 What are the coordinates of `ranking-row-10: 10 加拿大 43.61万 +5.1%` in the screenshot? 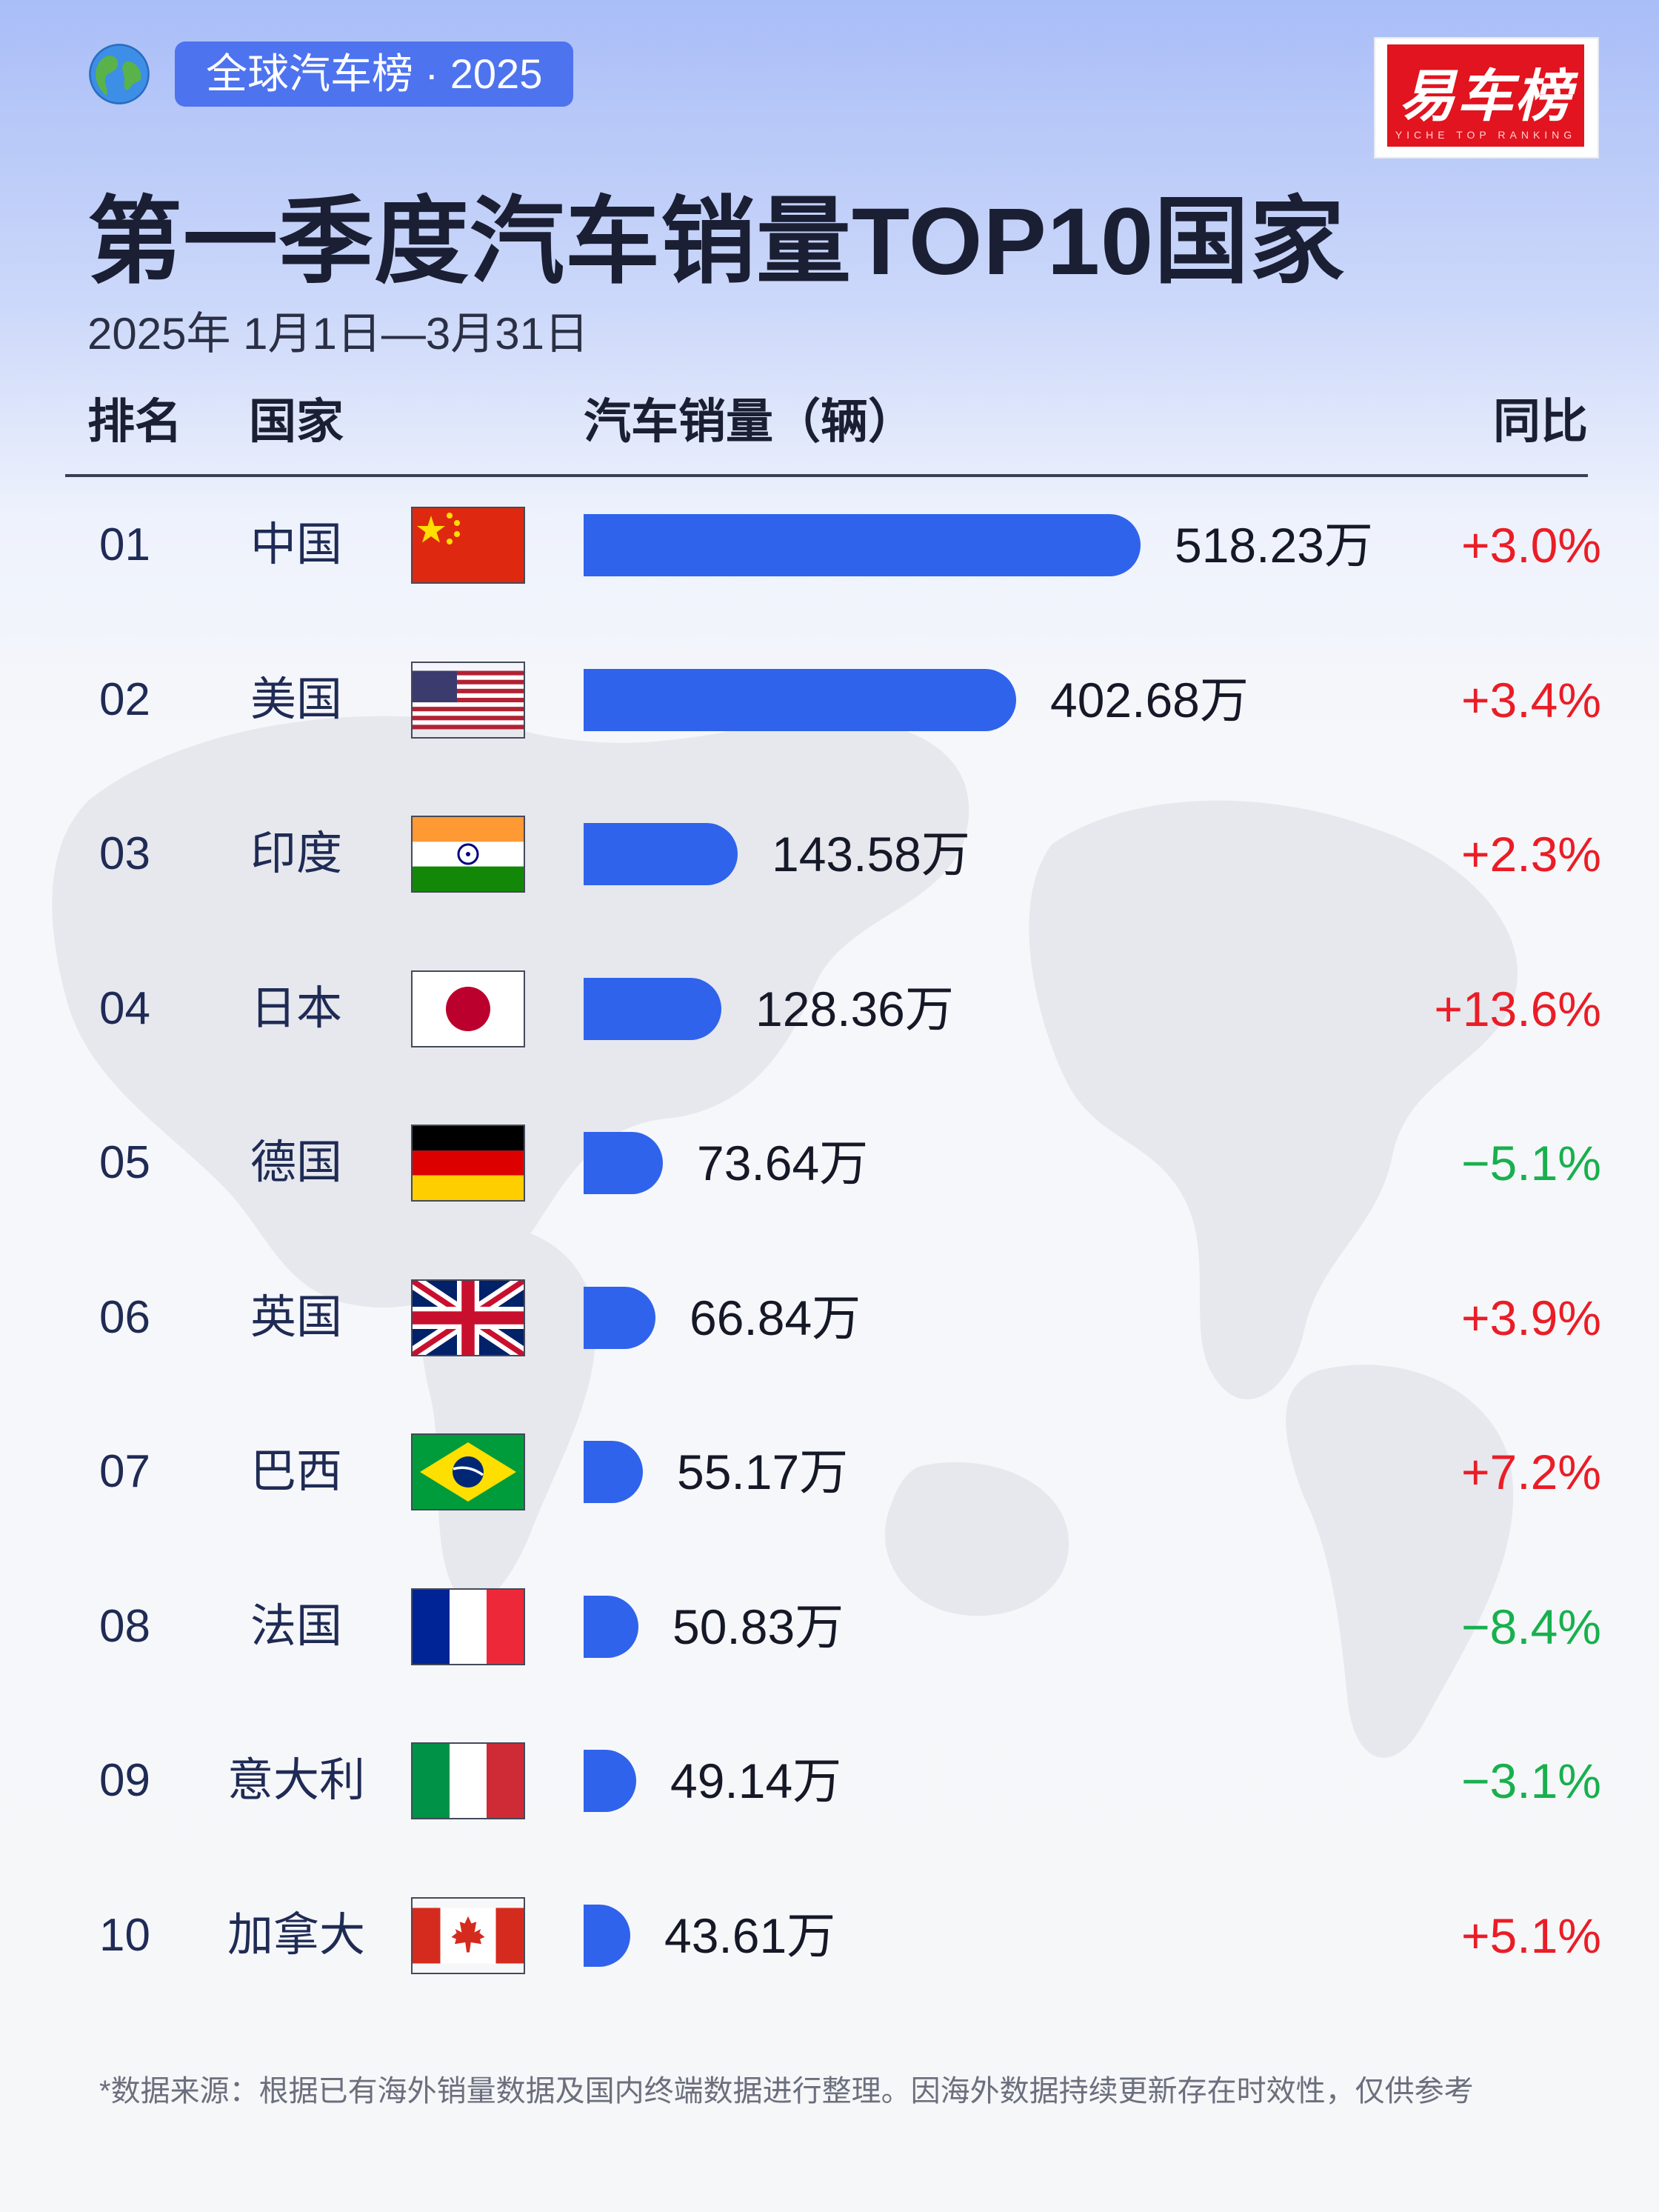 It's located at (829, 1936).